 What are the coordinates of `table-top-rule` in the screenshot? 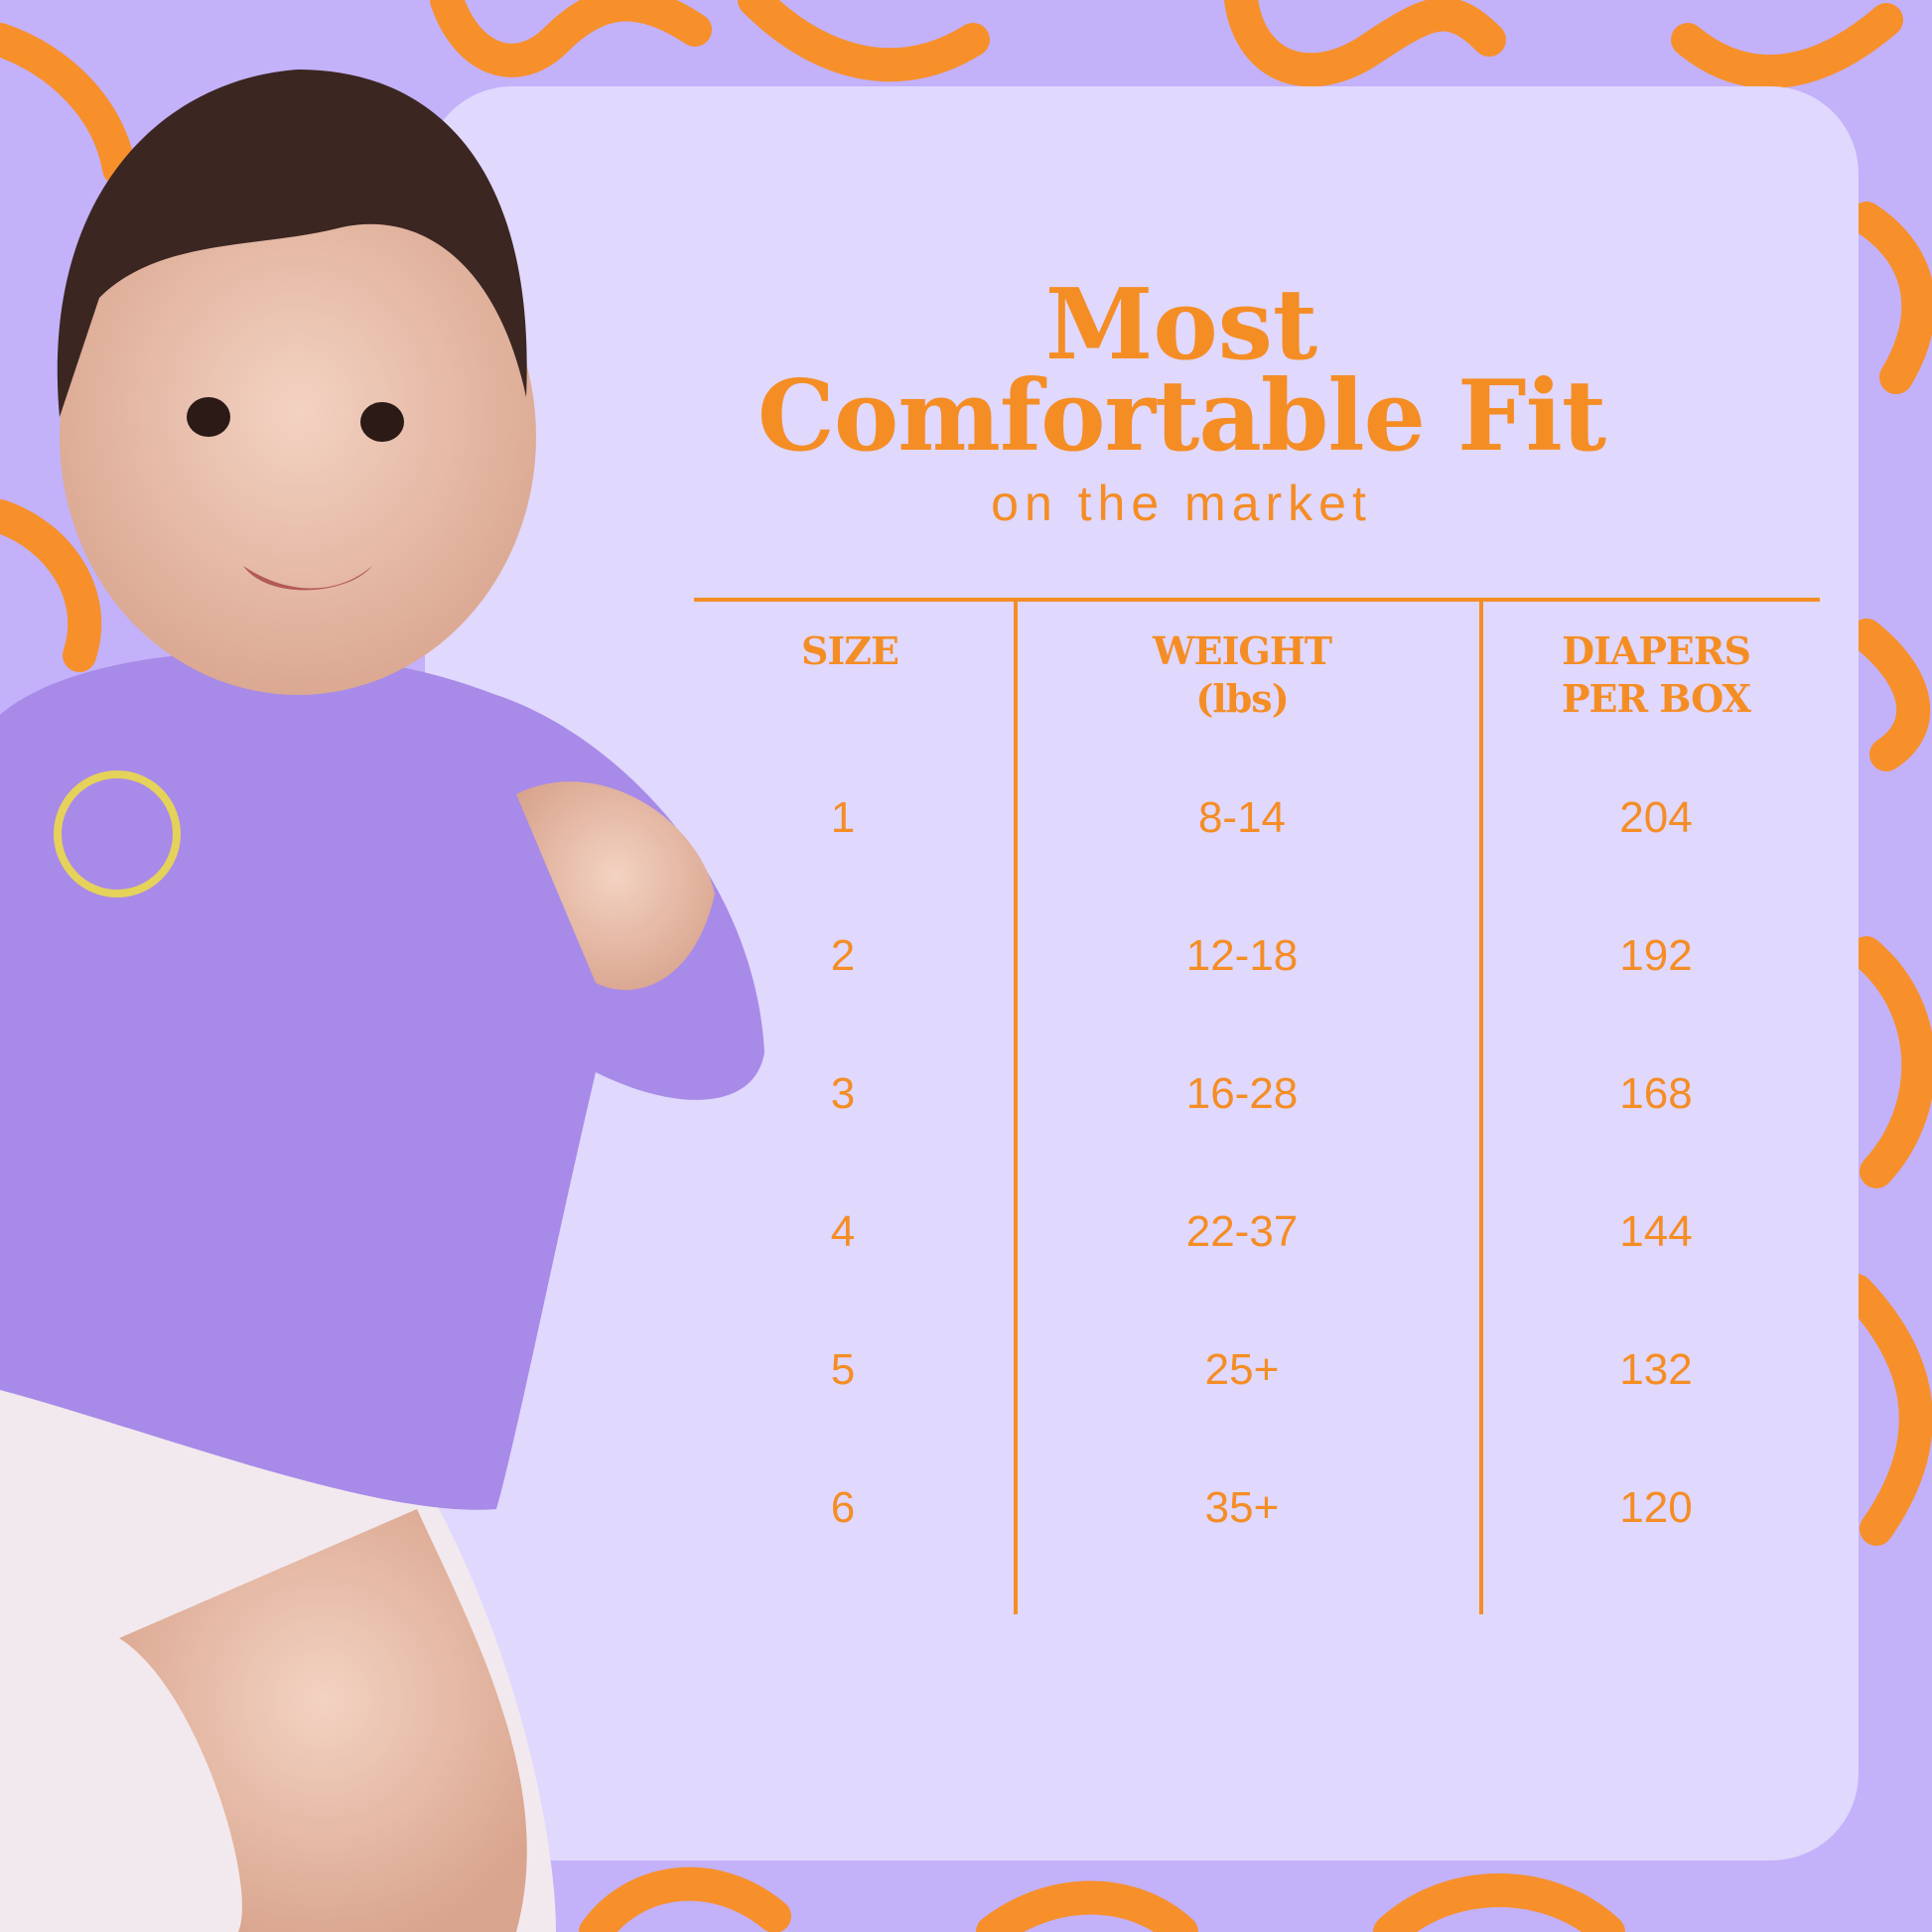 It's located at (1257, 600).